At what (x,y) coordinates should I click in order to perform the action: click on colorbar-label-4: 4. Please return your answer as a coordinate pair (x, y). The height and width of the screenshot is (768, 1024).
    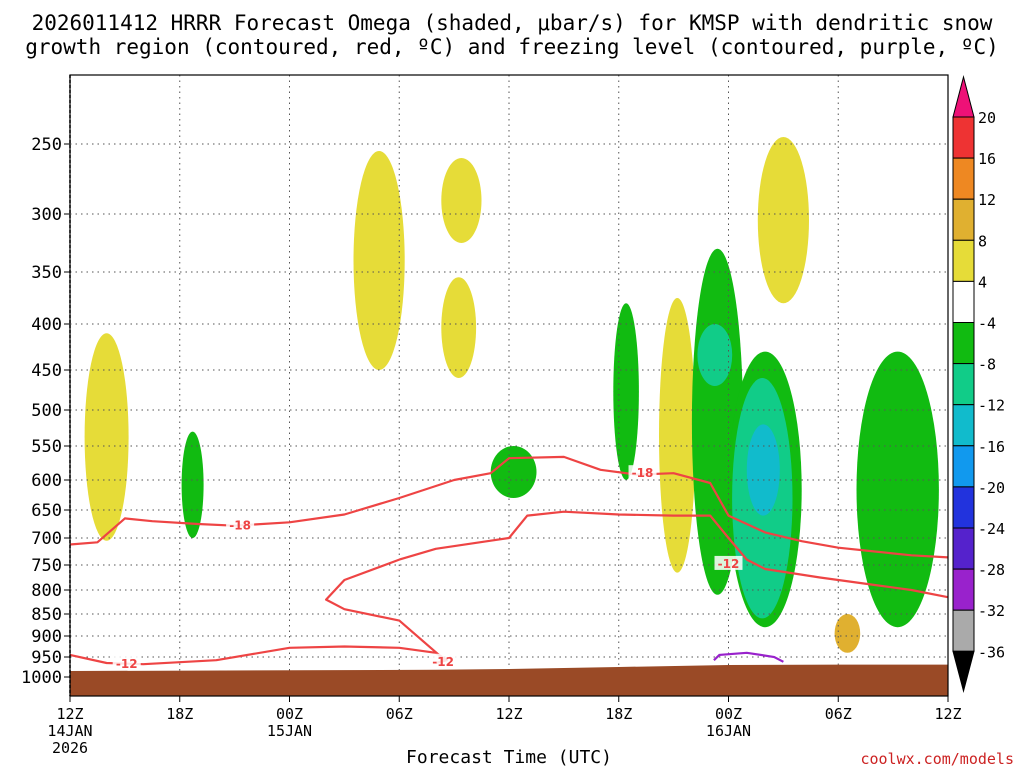
    Looking at the image, I should click on (982, 282).